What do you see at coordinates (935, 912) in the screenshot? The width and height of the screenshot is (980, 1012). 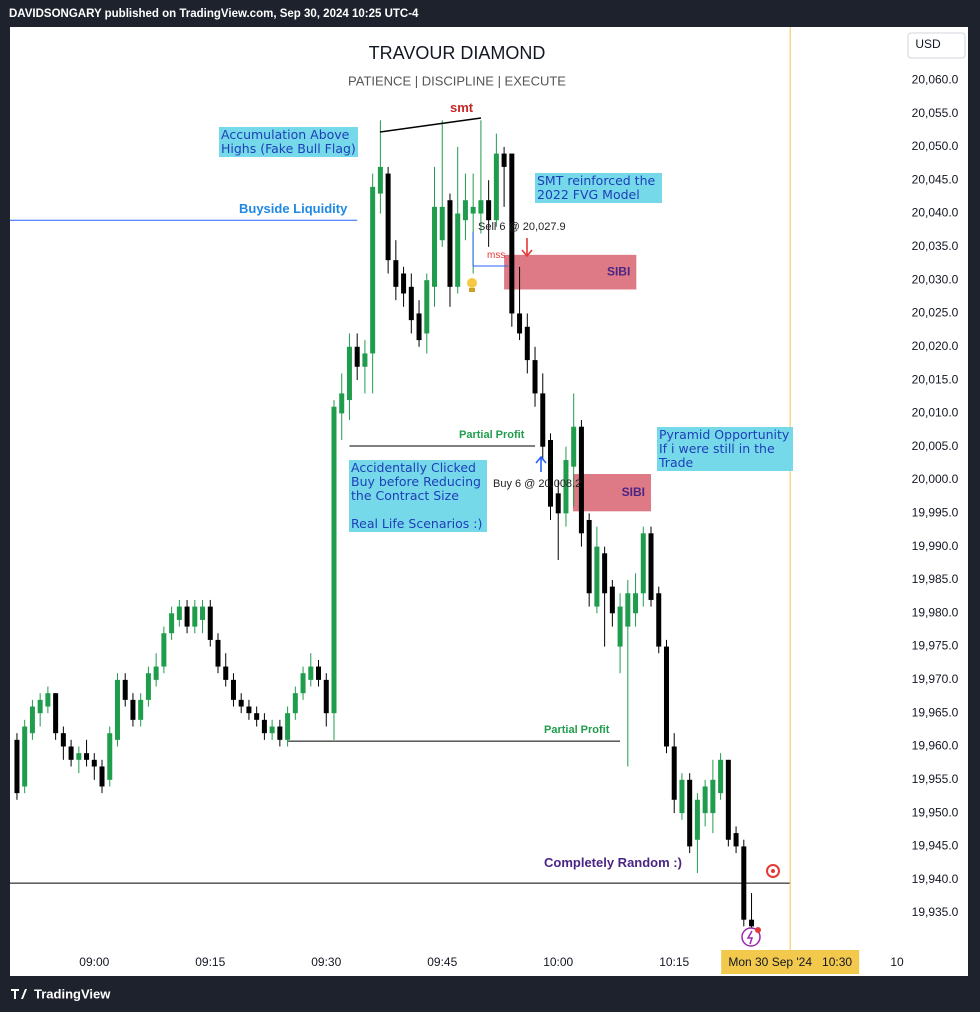 I see `y-tick-label: 19,935.0` at bounding box center [935, 912].